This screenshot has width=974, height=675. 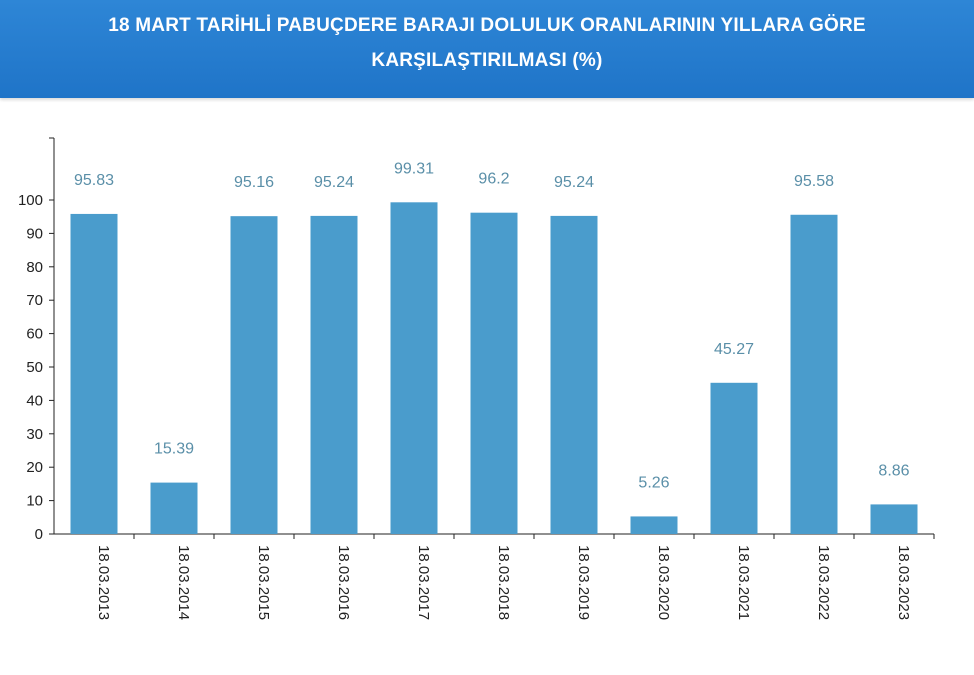 What do you see at coordinates (34, 400) in the screenshot?
I see `y-tick-label: 40` at bounding box center [34, 400].